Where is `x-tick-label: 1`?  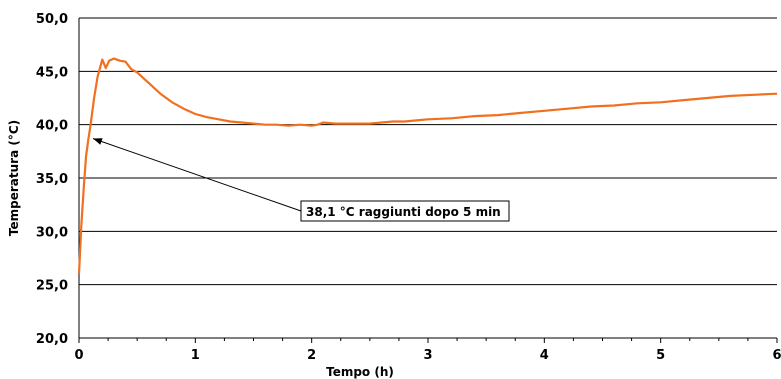 x-tick-label: 1 is located at coordinates (195, 355).